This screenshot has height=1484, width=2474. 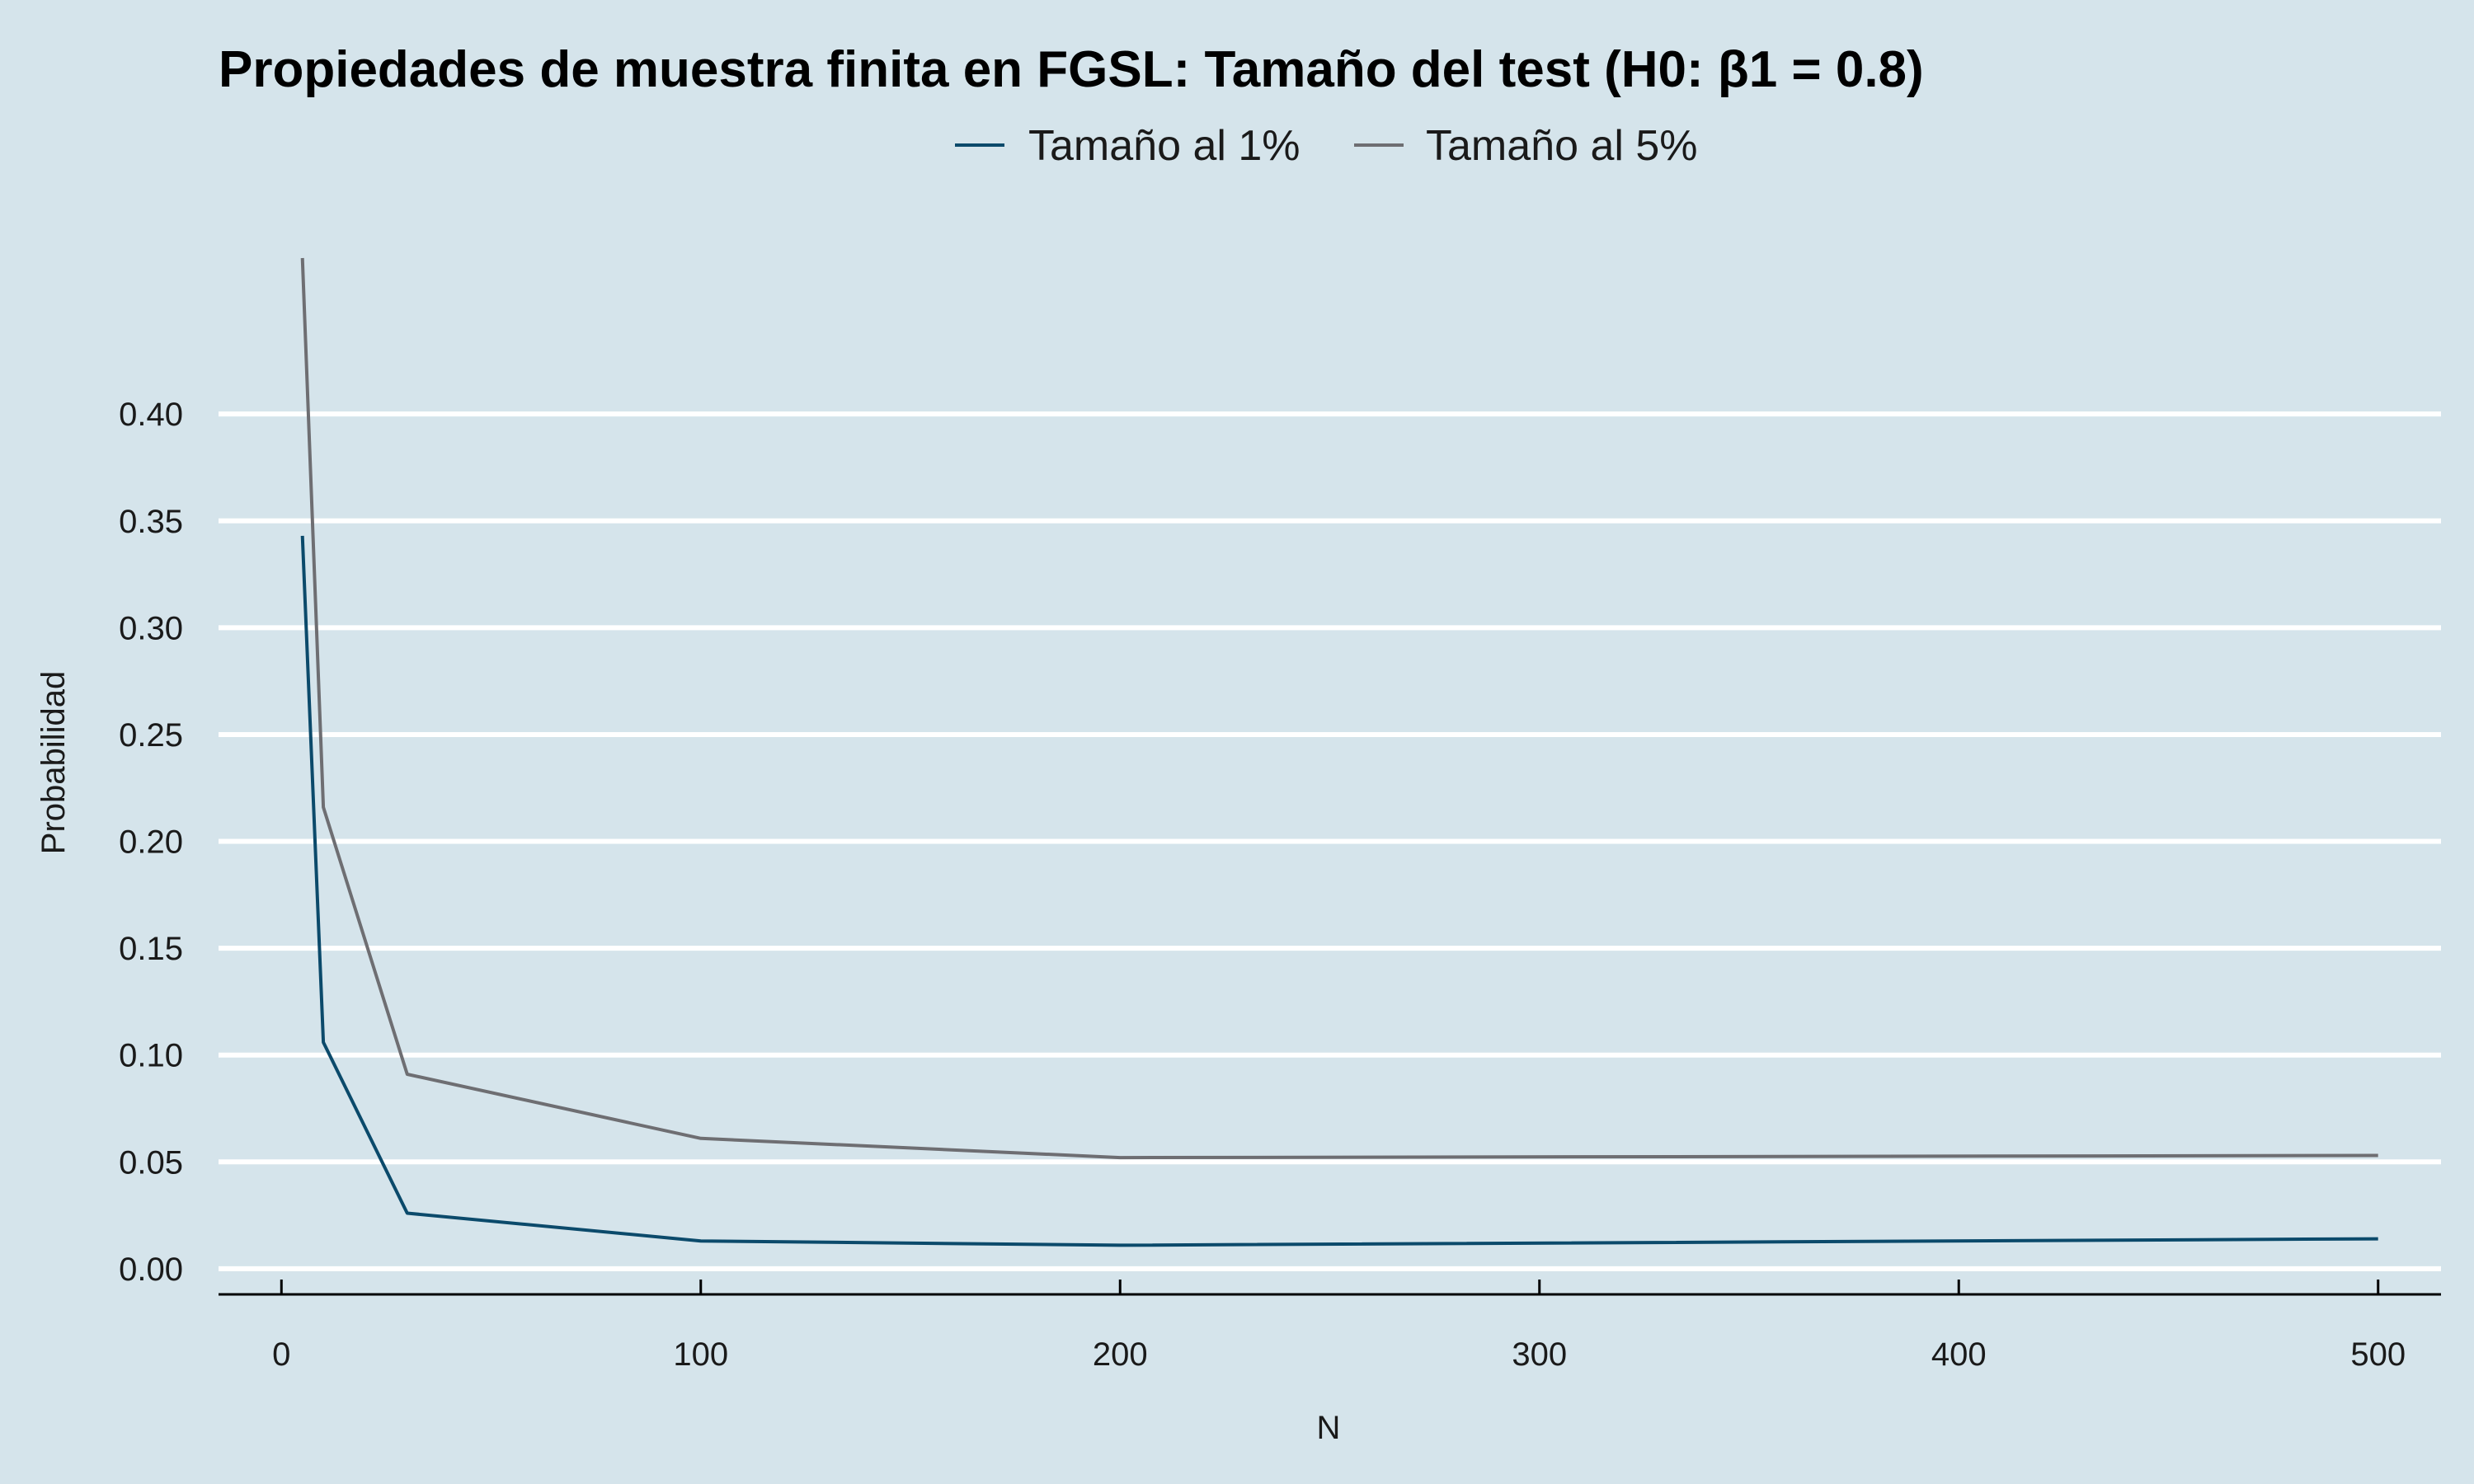 I want to click on y-tick-label: 0.15, so click(x=151, y=949).